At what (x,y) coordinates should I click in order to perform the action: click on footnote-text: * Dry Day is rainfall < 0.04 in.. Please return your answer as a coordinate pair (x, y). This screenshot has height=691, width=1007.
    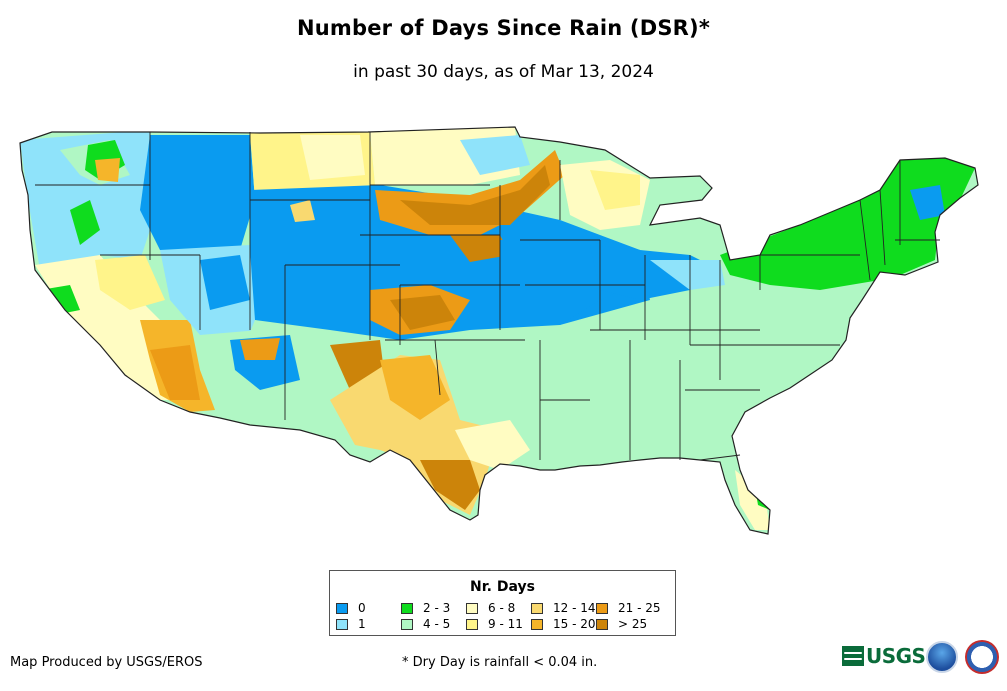
    Looking at the image, I should click on (500, 662).